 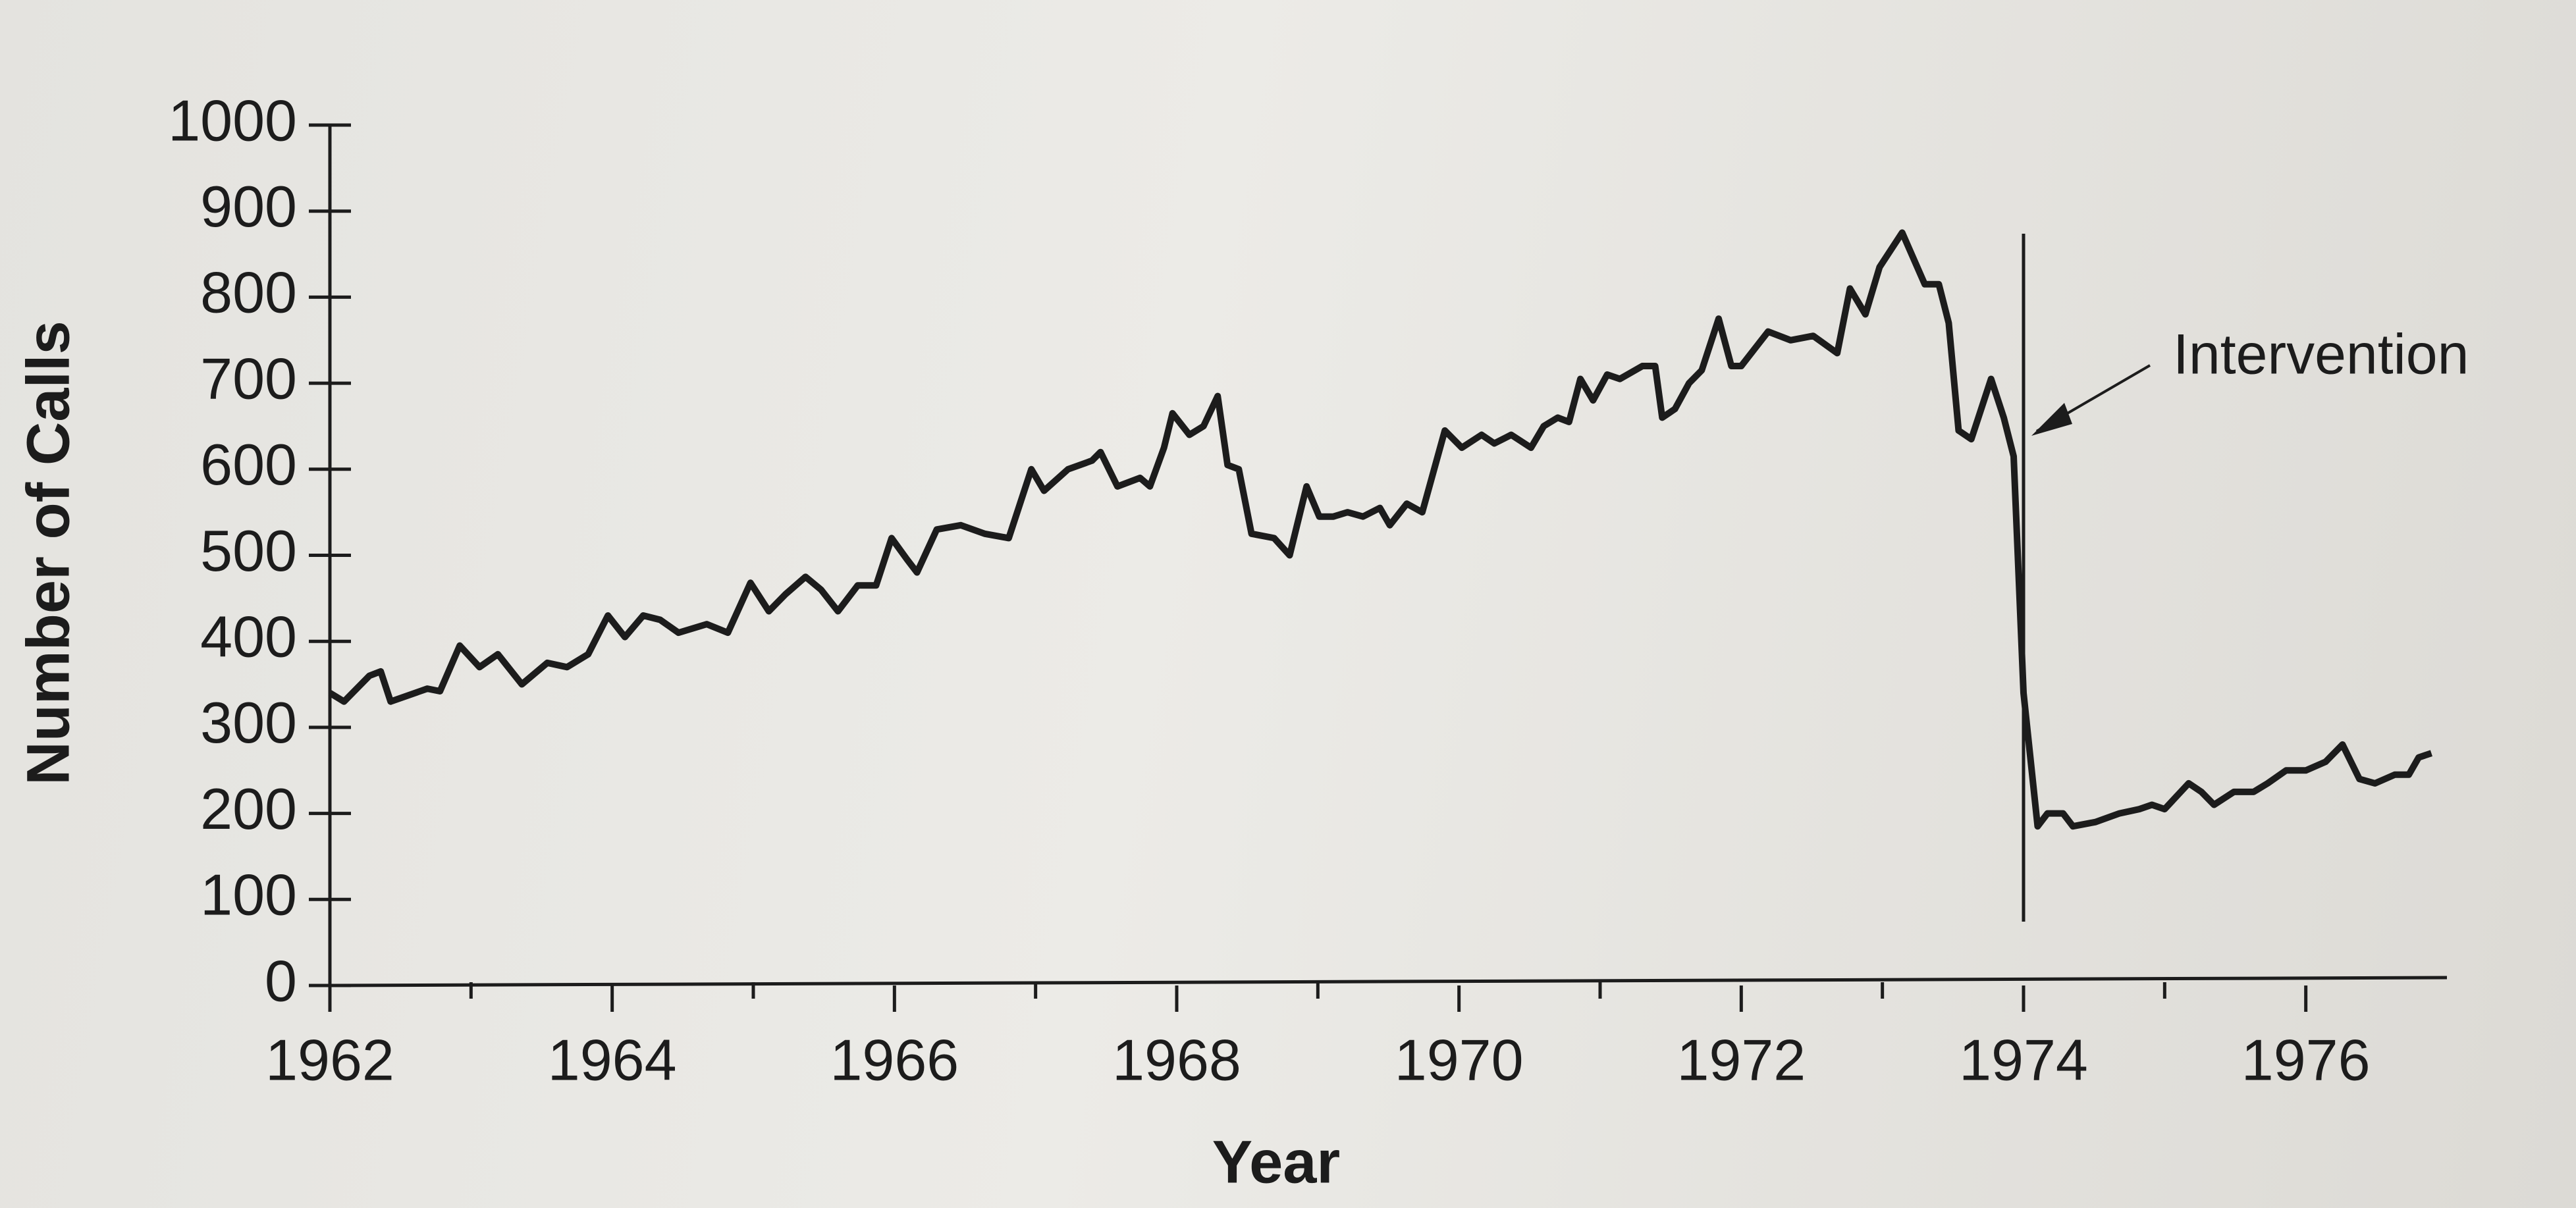 I want to click on y-tick-label: 1000, so click(x=232, y=120).